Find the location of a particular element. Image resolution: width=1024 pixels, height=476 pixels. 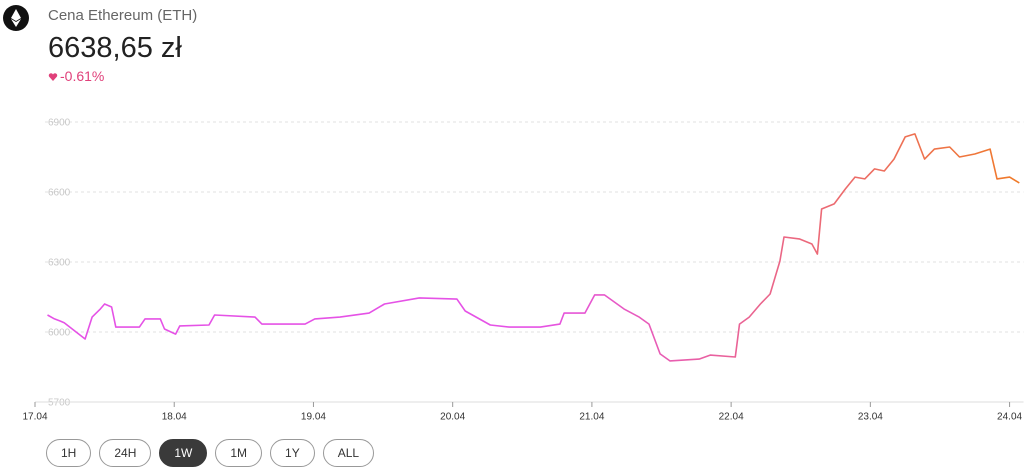

title: Cena Ethereum (ETH) is located at coordinates (123, 15).